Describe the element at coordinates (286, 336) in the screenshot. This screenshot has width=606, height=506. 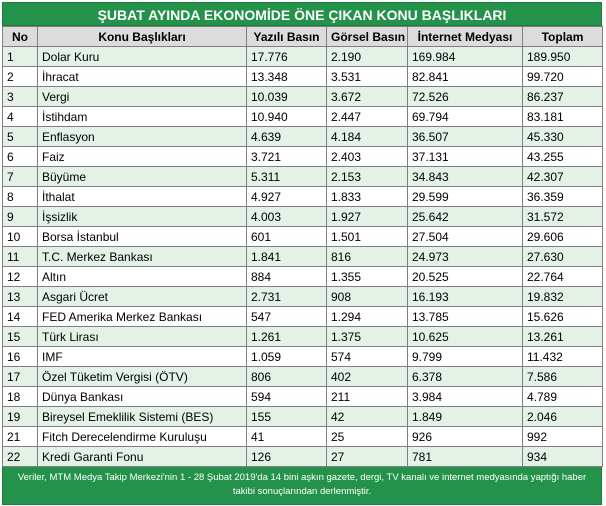
I see `cell-written-press: 1.261` at that location.